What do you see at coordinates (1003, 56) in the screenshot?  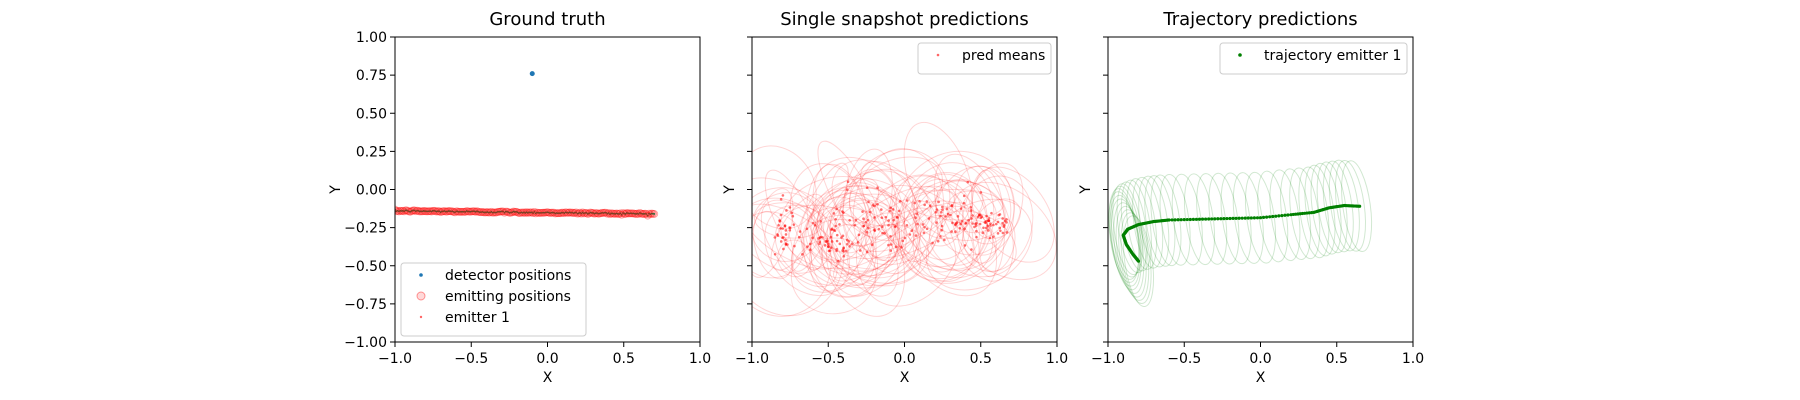 I see `legend-label: pred means` at bounding box center [1003, 56].